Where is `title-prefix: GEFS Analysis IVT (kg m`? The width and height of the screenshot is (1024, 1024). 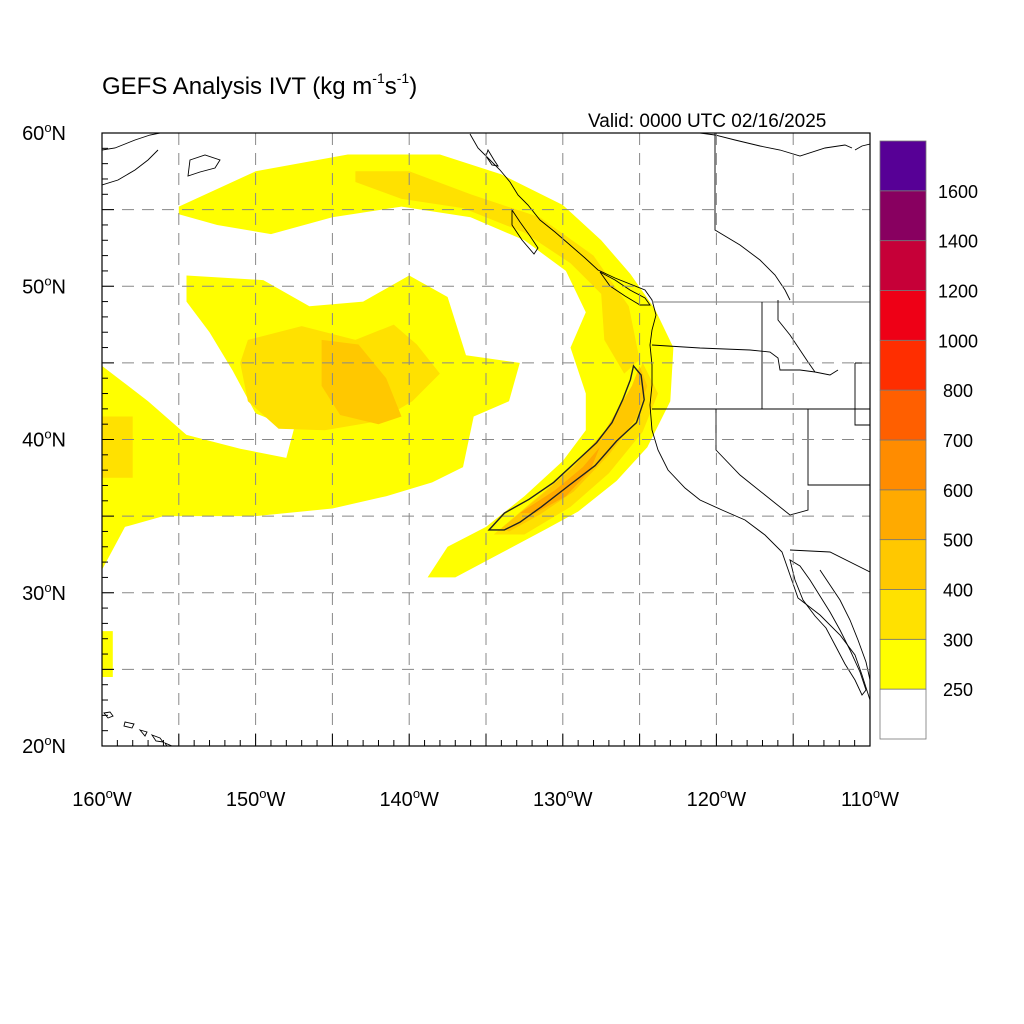 title-prefix: GEFS Analysis IVT (kg m is located at coordinates (237, 86).